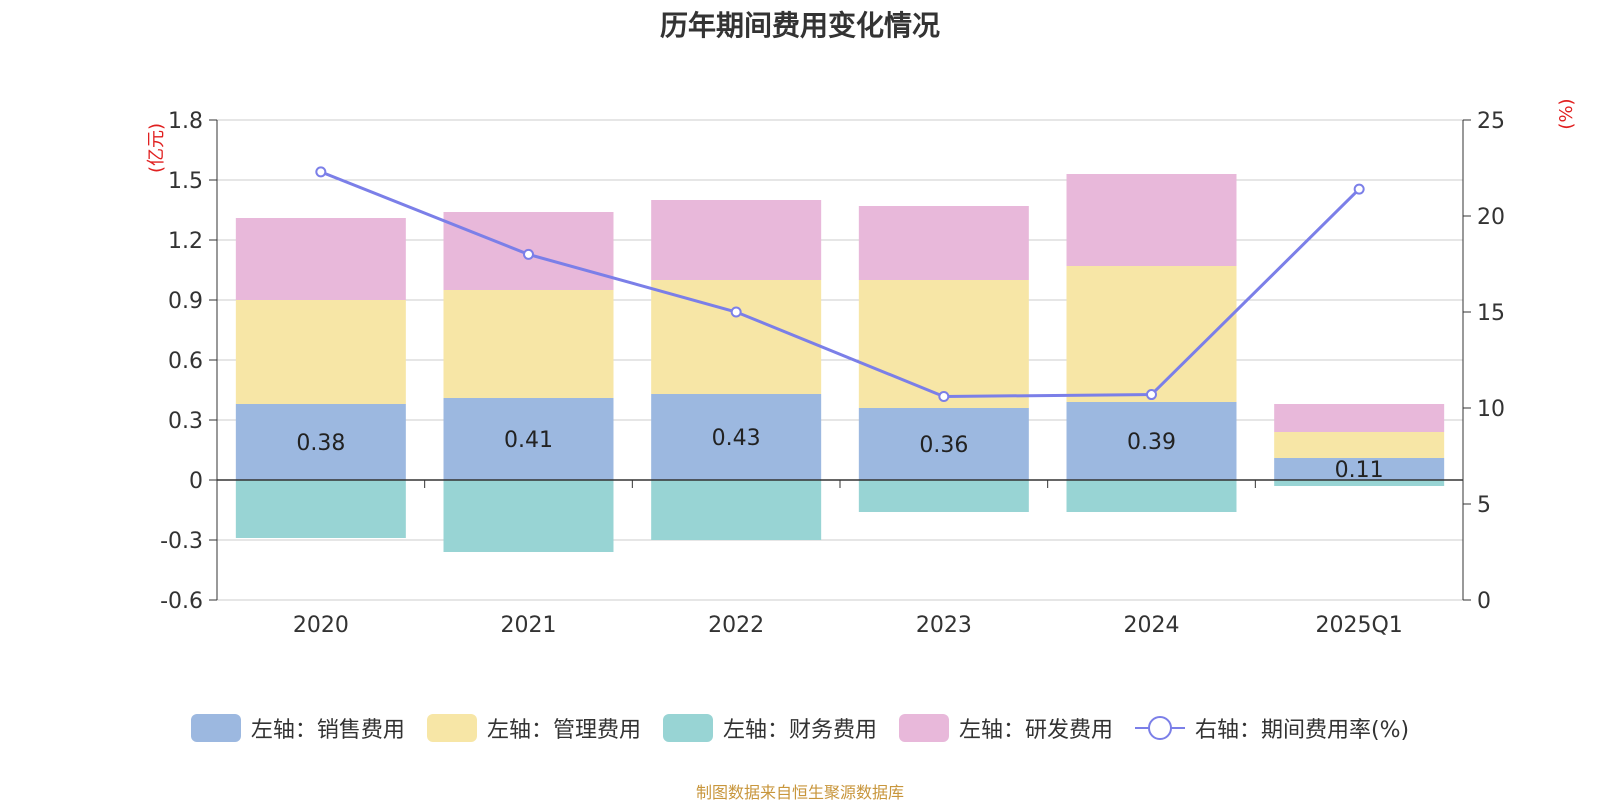 This screenshot has height=803, width=1600. I want to click on left-axis-tick-label: 1.5, so click(185, 181).